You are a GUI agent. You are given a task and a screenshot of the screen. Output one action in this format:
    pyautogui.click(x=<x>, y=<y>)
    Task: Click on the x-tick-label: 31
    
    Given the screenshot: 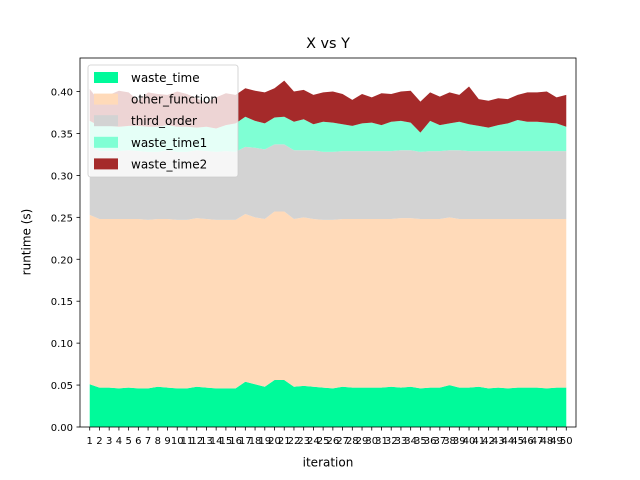 What is the action you would take?
    pyautogui.click(x=381, y=441)
    